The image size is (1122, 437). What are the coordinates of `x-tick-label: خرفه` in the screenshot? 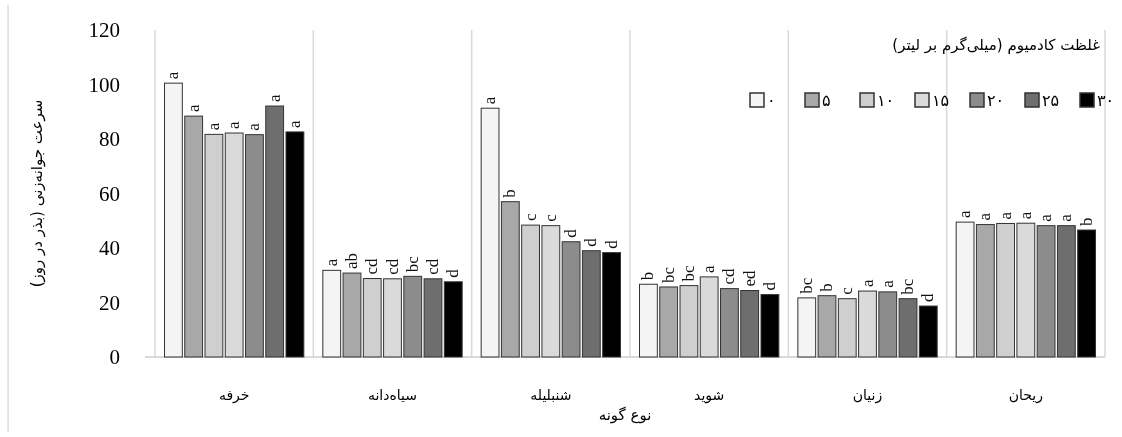 It's located at (234, 395).